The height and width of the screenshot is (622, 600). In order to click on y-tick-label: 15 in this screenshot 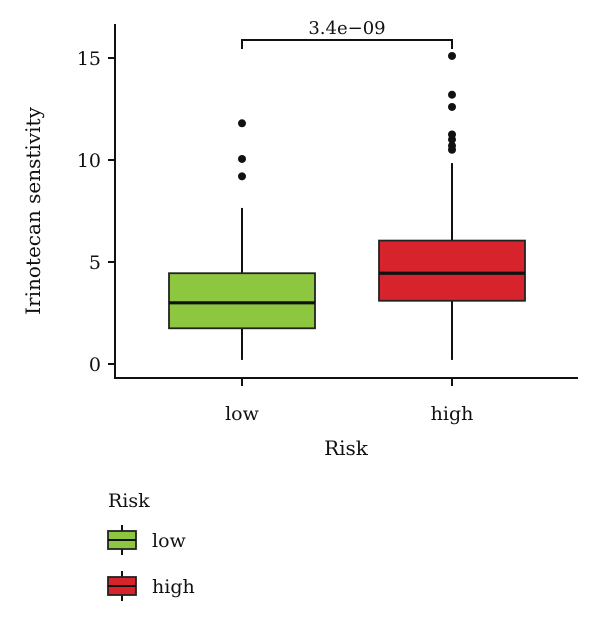, I will do `click(89, 59)`.